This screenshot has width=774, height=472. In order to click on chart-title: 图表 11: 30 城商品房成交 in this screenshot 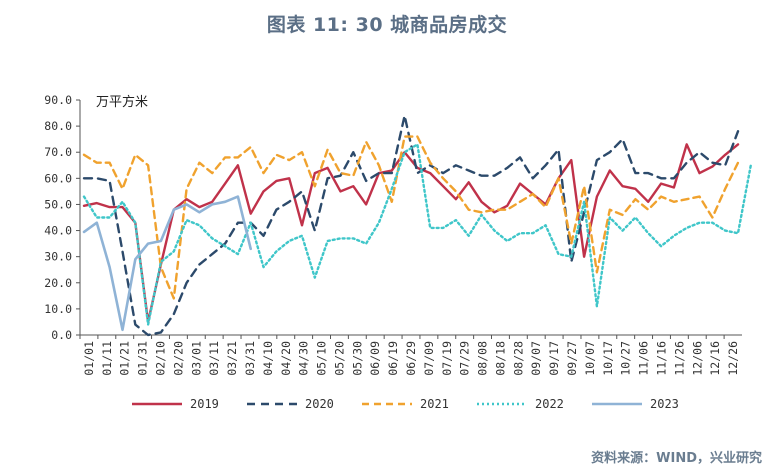, I will do `click(387, 25)`.